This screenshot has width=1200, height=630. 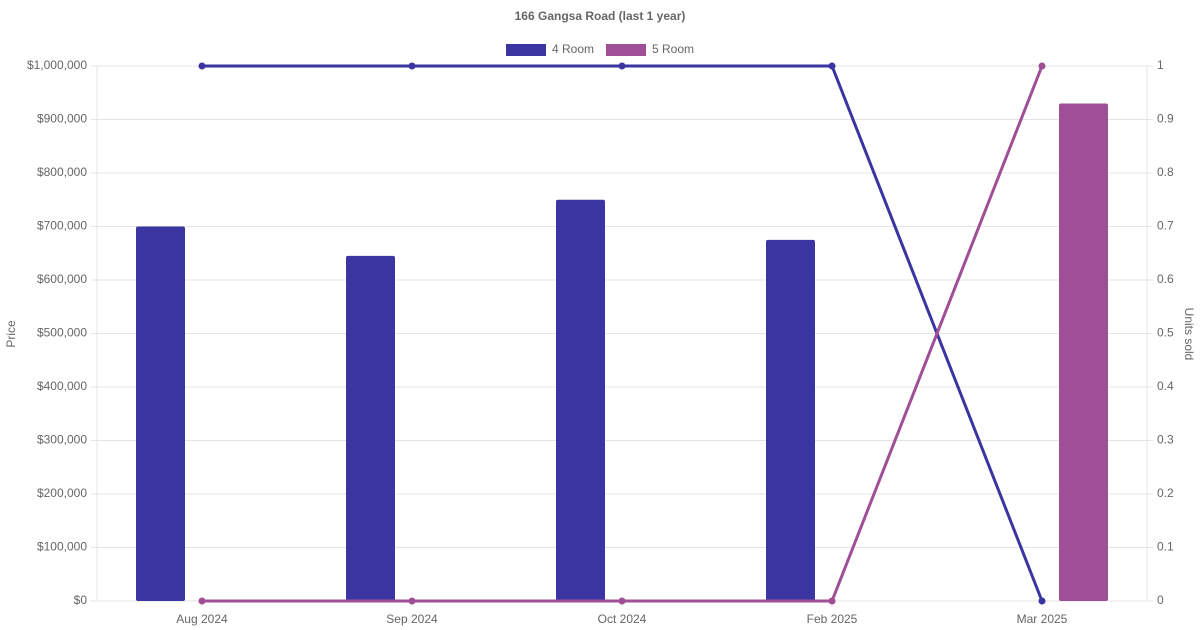 What do you see at coordinates (1165, 119) in the screenshot?
I see `y2-tick-label: 0.9` at bounding box center [1165, 119].